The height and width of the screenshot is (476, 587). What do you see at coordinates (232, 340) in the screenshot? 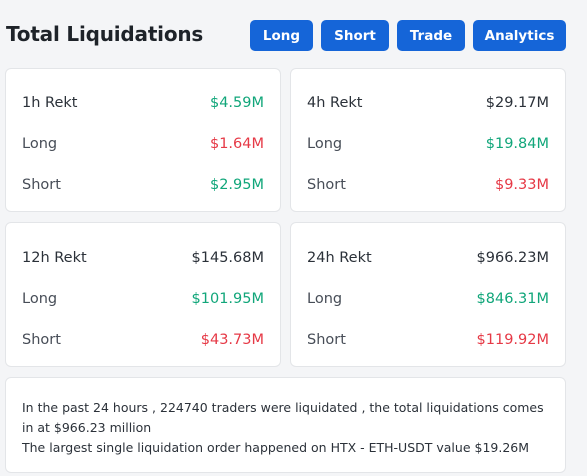
I see `short-value: $43.73M` at bounding box center [232, 340].